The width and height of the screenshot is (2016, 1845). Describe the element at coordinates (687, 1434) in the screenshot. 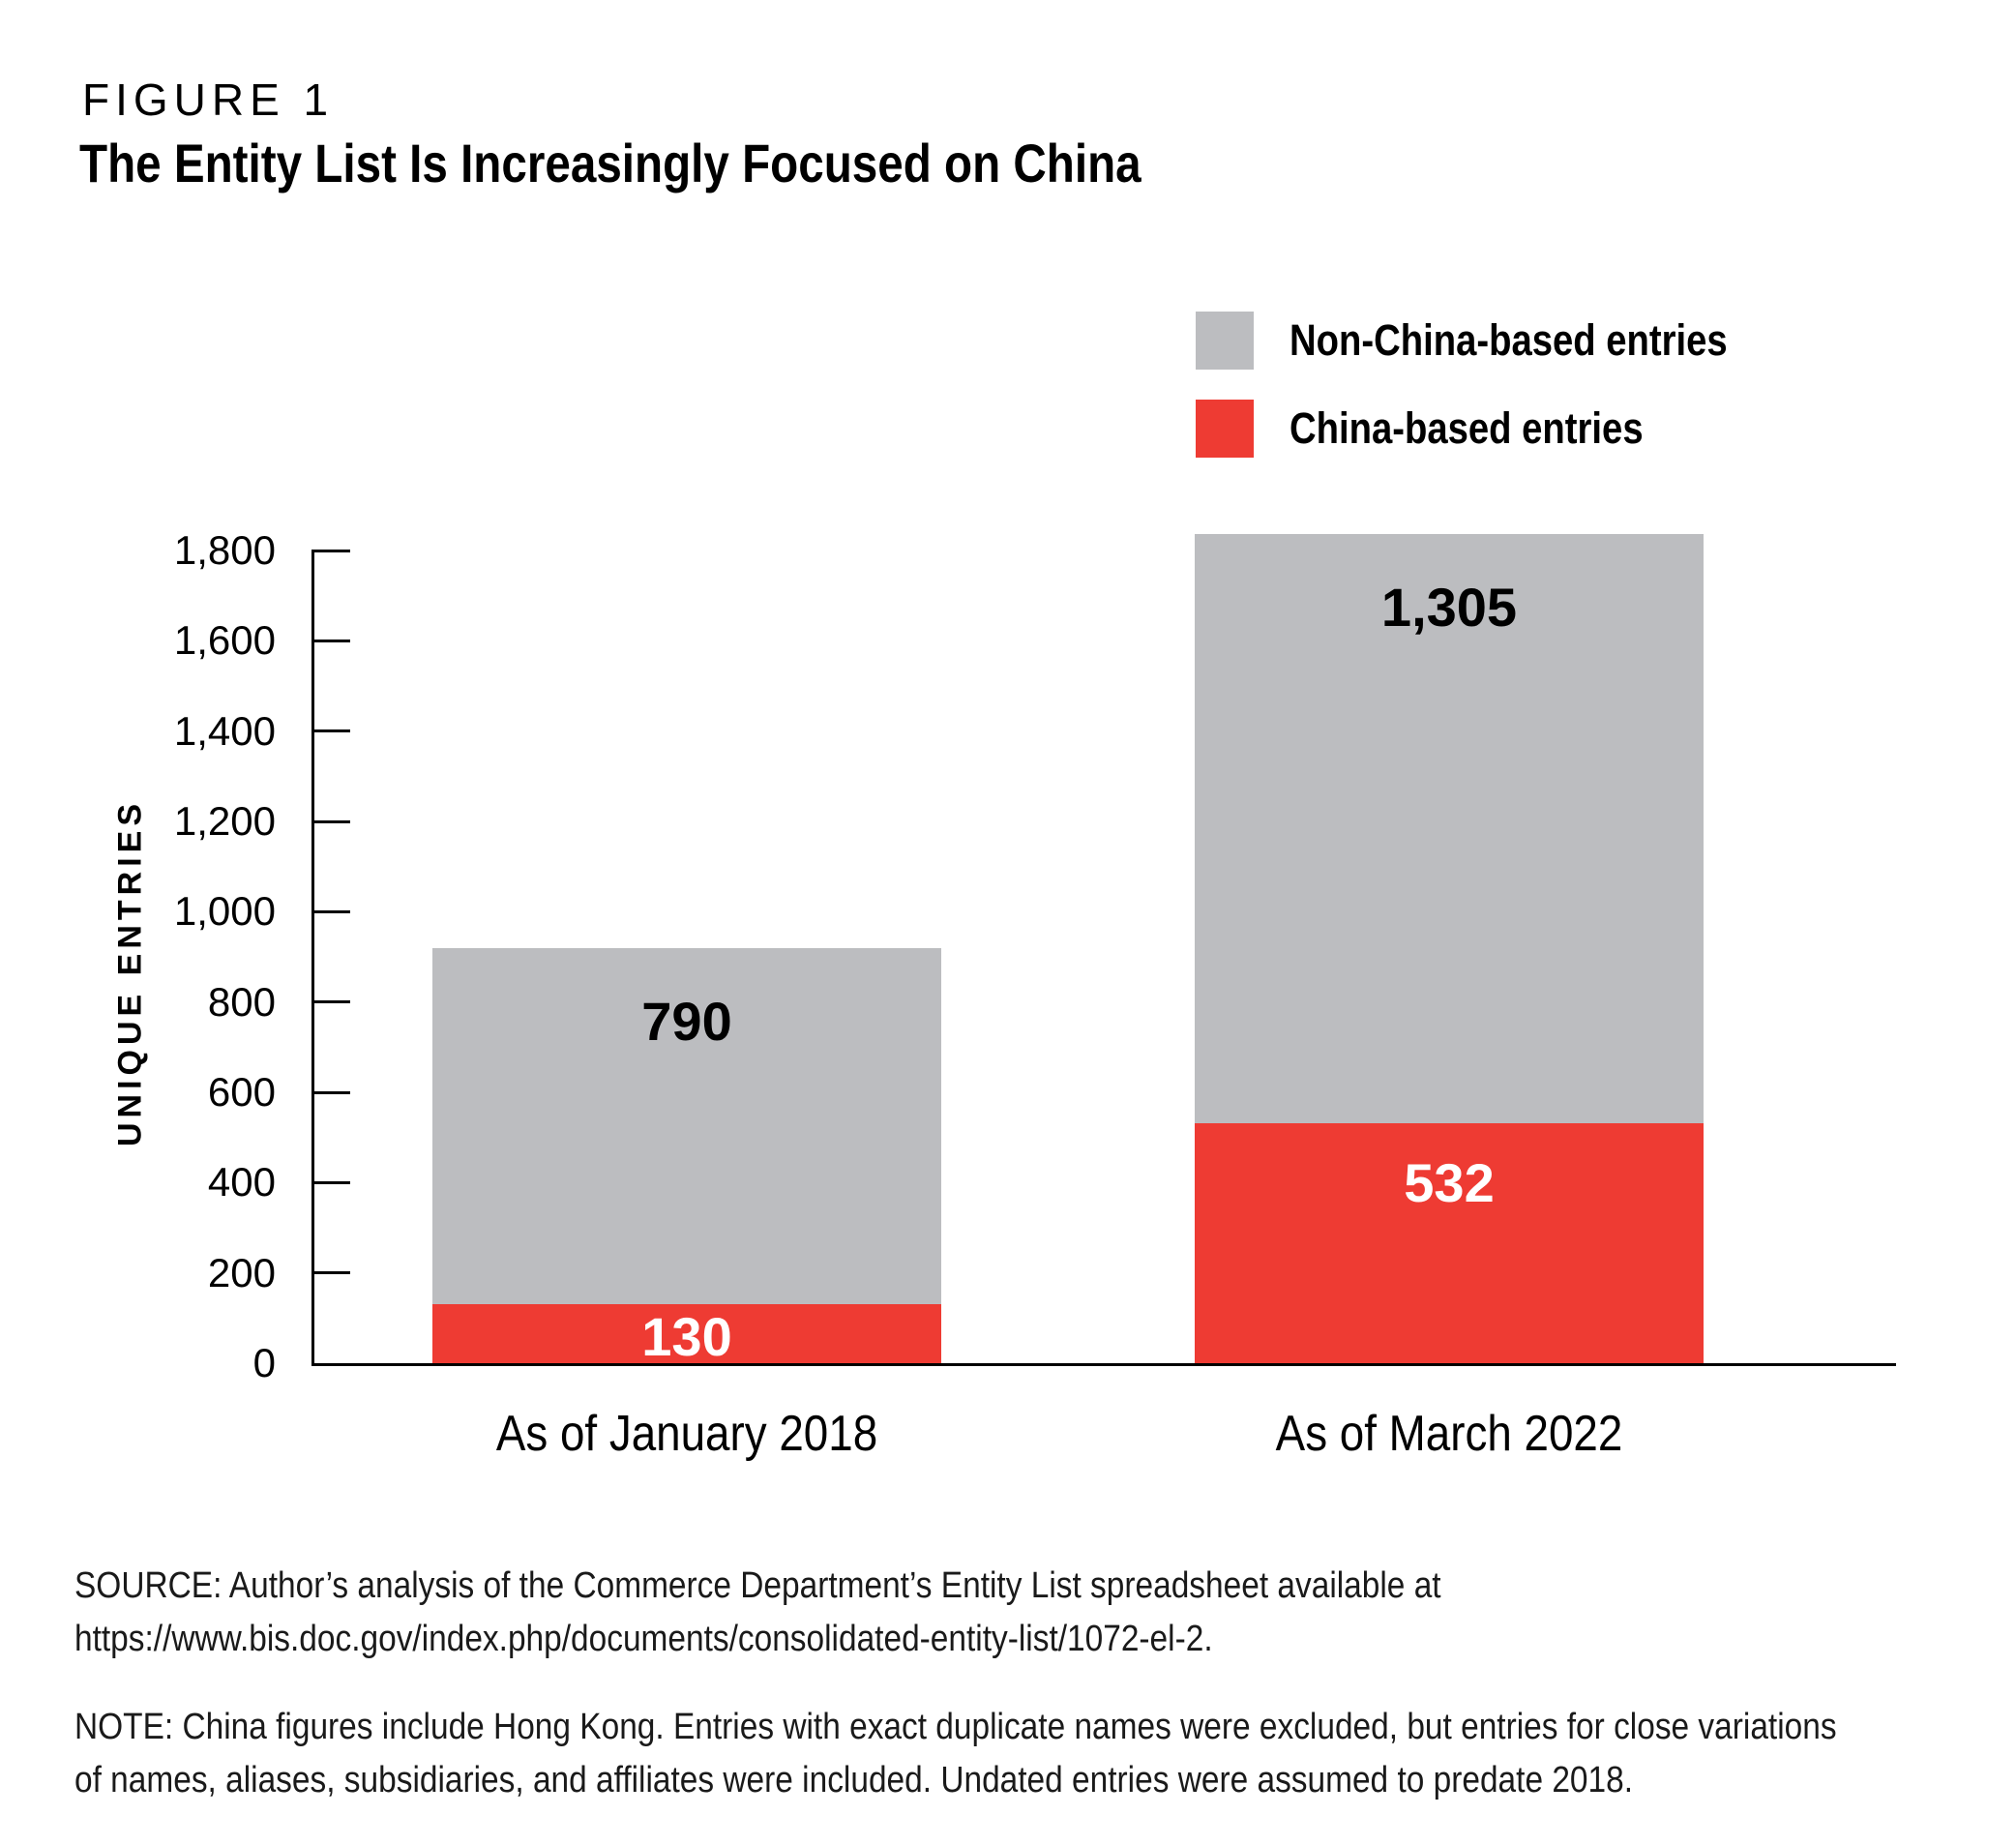

I see `x-category-label-1: As of January 2018` at that location.